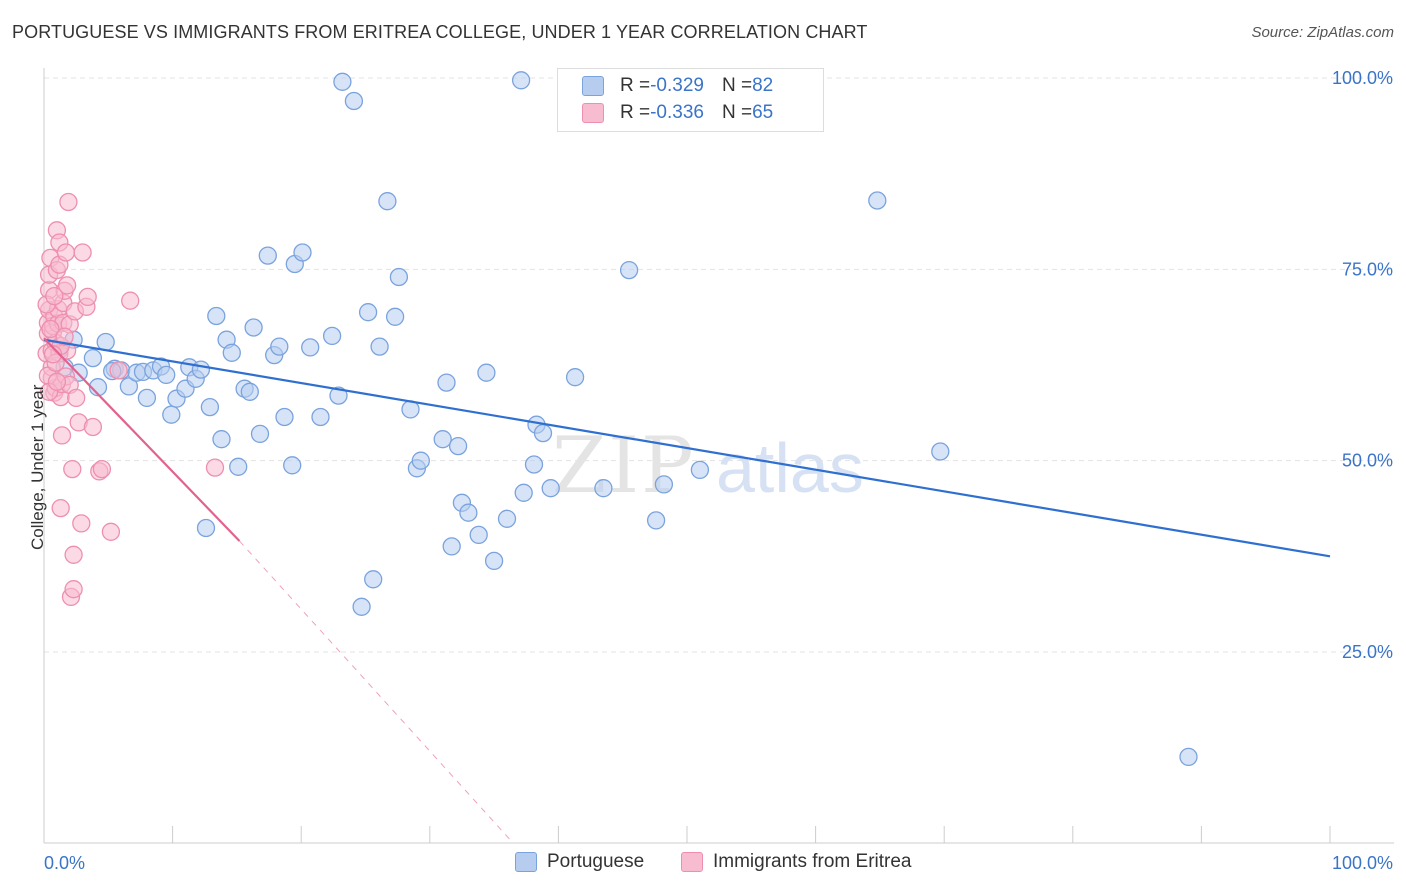 This screenshot has width=1406, height=892. I want to click on eritrea-trend-line-extension, so click(376, 692).